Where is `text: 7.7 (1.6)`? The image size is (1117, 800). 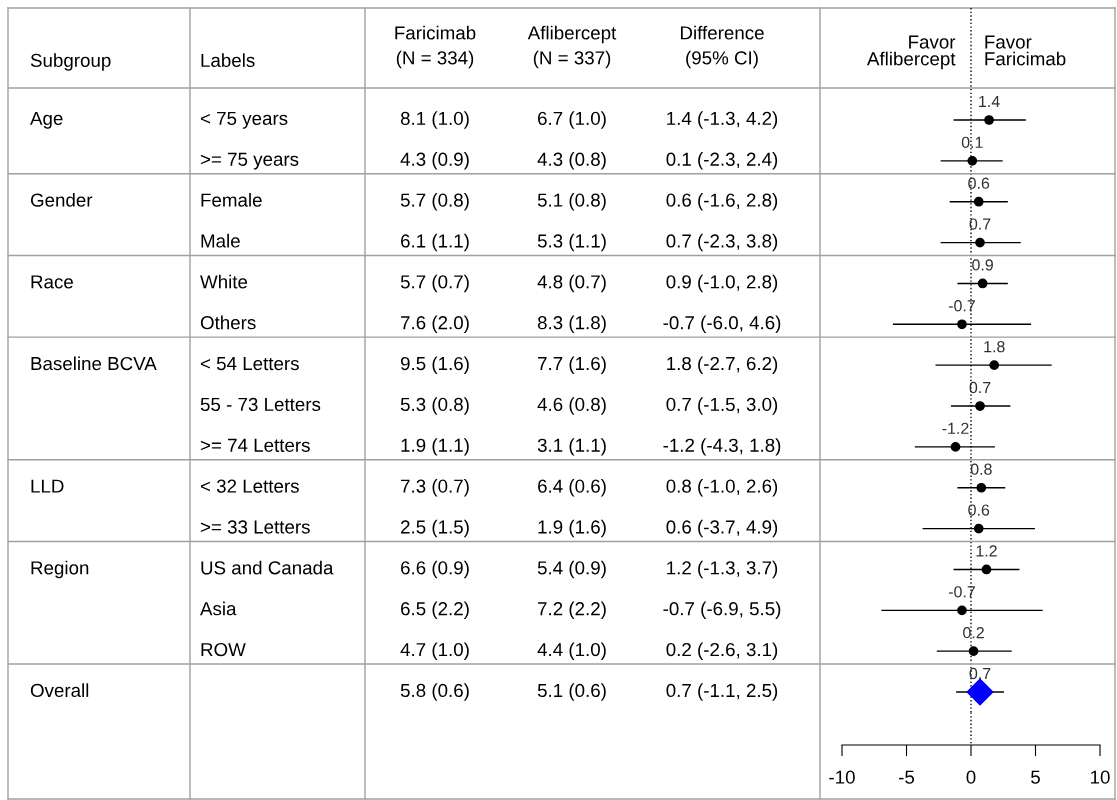 text: 7.7 (1.6) is located at coordinates (572, 365).